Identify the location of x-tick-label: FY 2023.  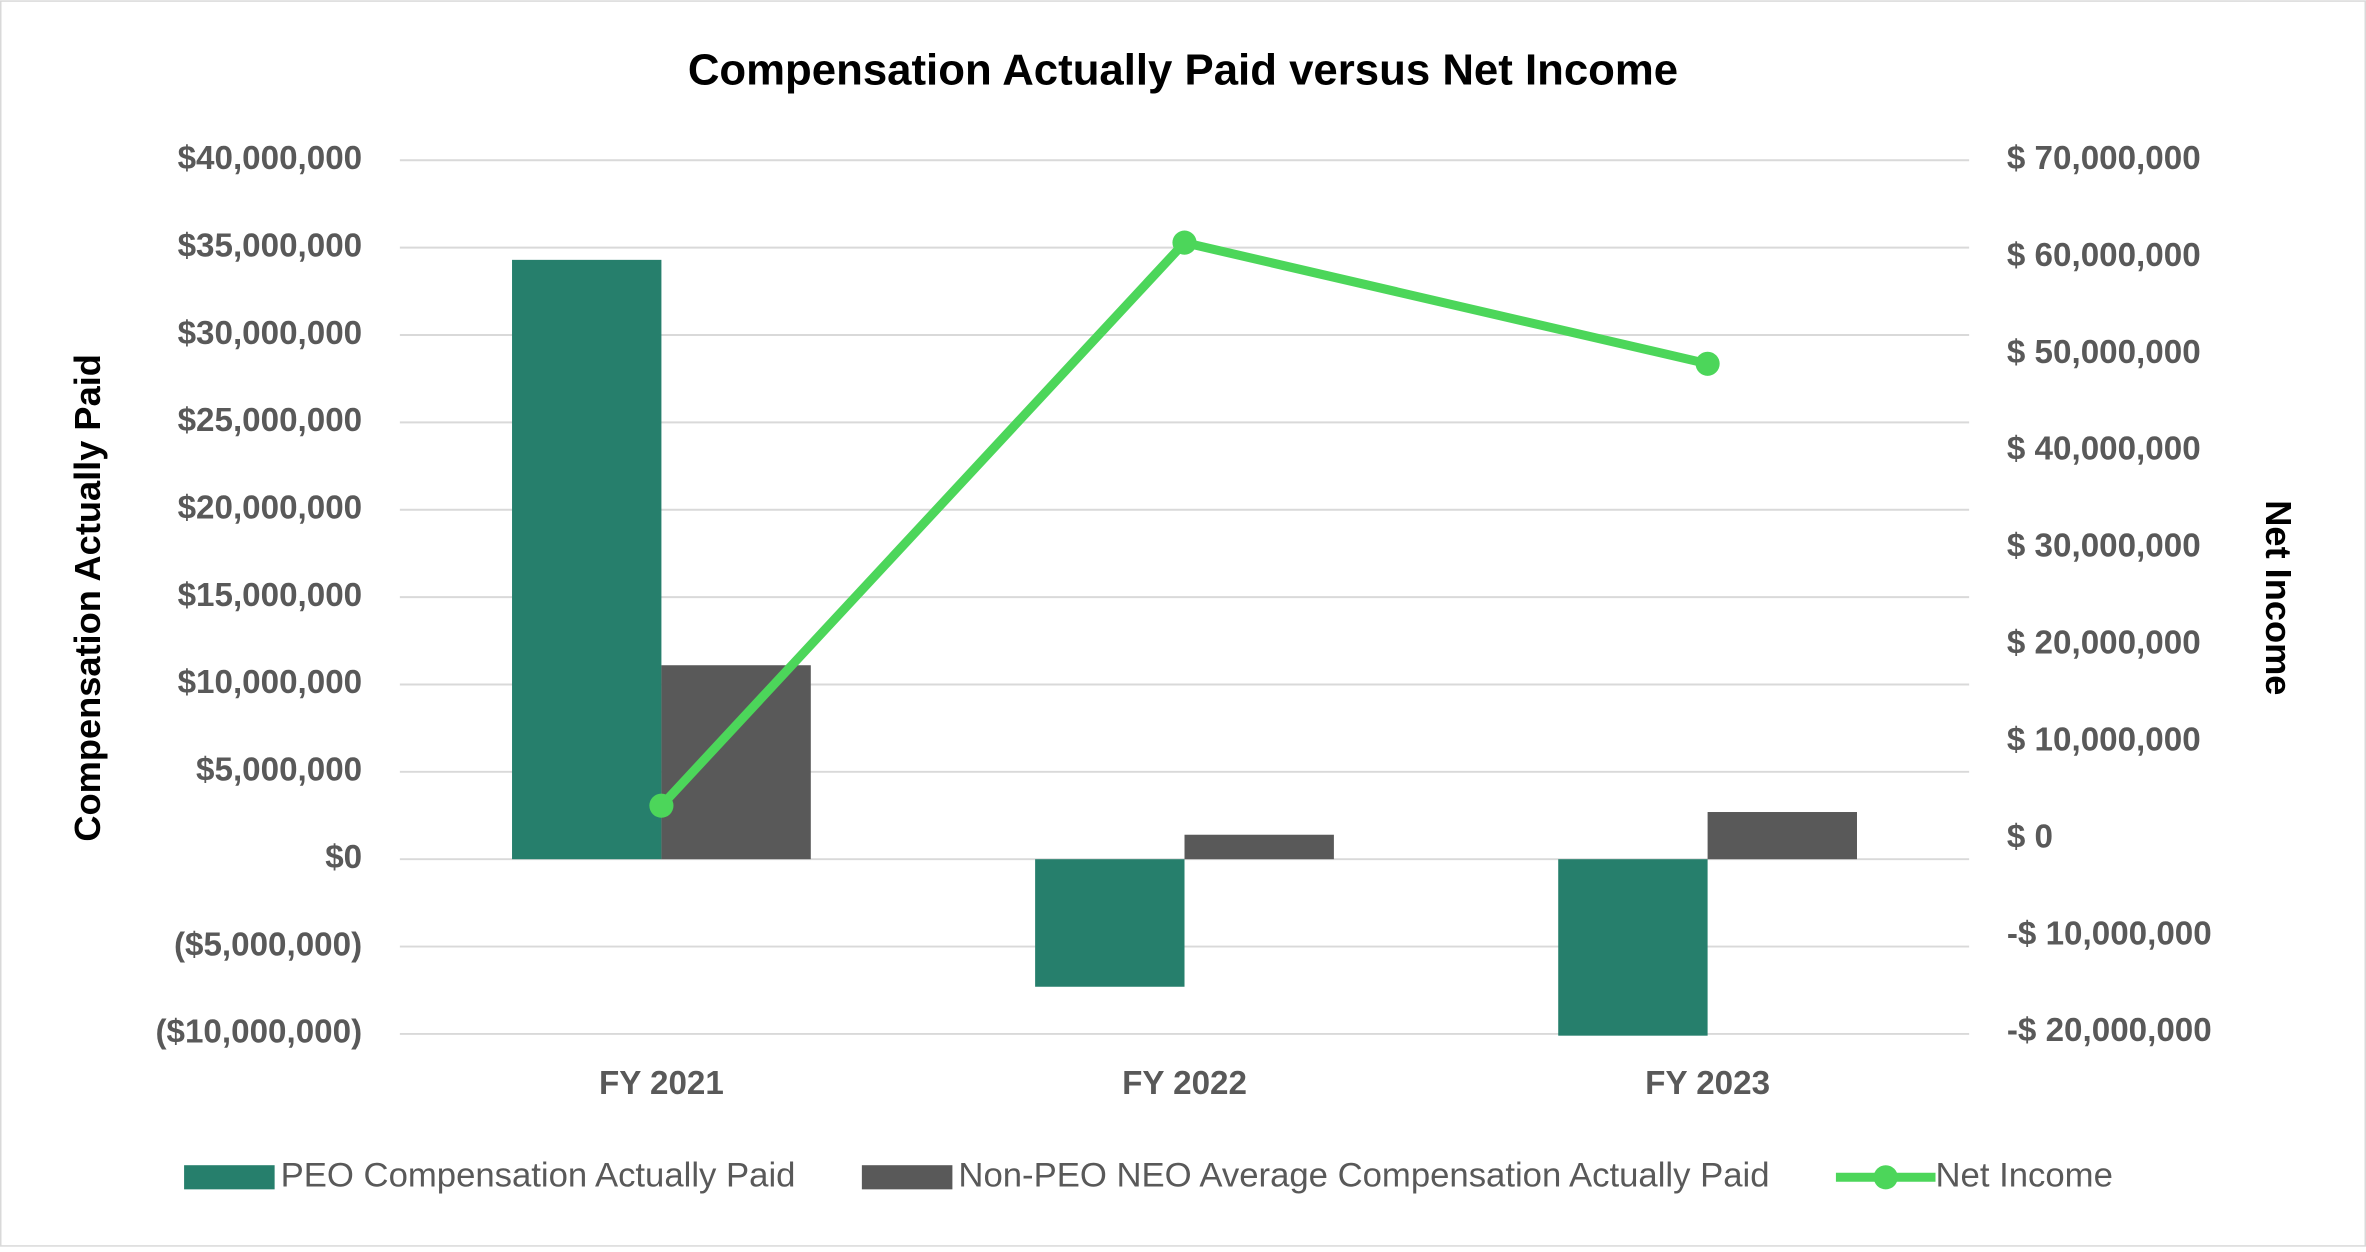
(1707, 1083).